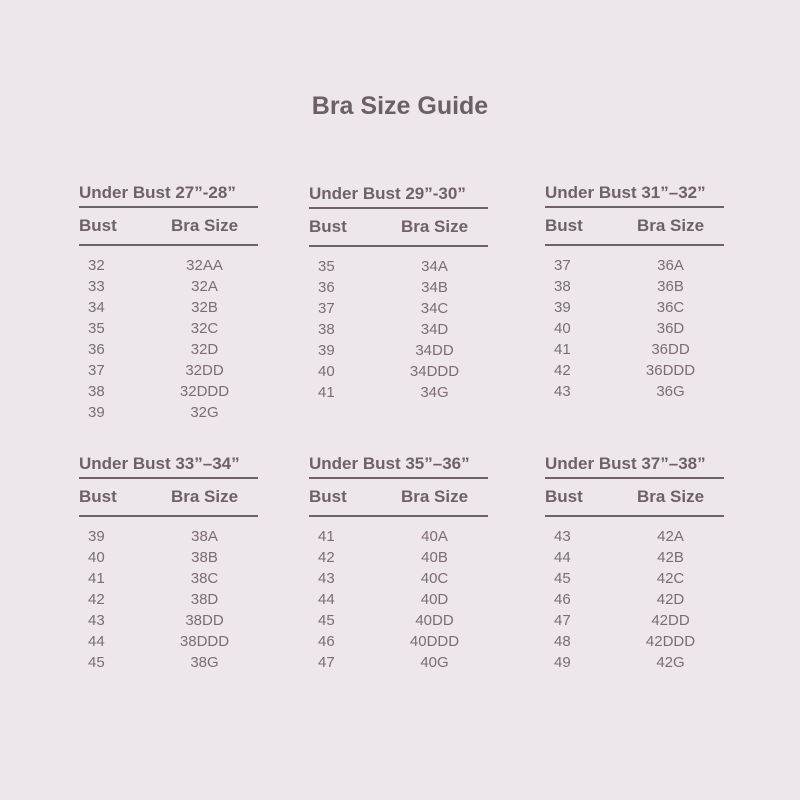 The image size is (800, 800). I want to click on bra-size-value: 32DD, so click(204, 370).